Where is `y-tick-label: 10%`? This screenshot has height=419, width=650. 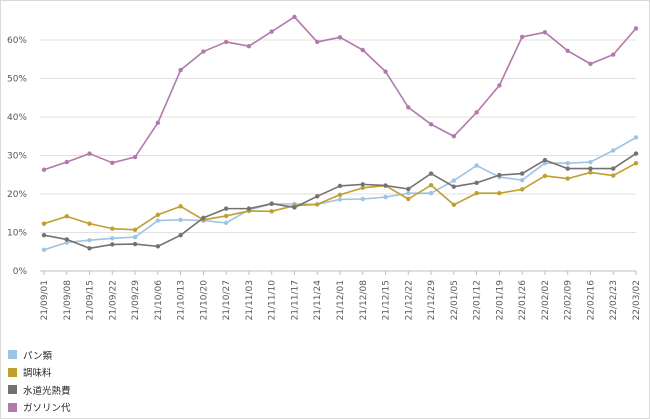
y-tick-label: 10% is located at coordinates (17, 234).